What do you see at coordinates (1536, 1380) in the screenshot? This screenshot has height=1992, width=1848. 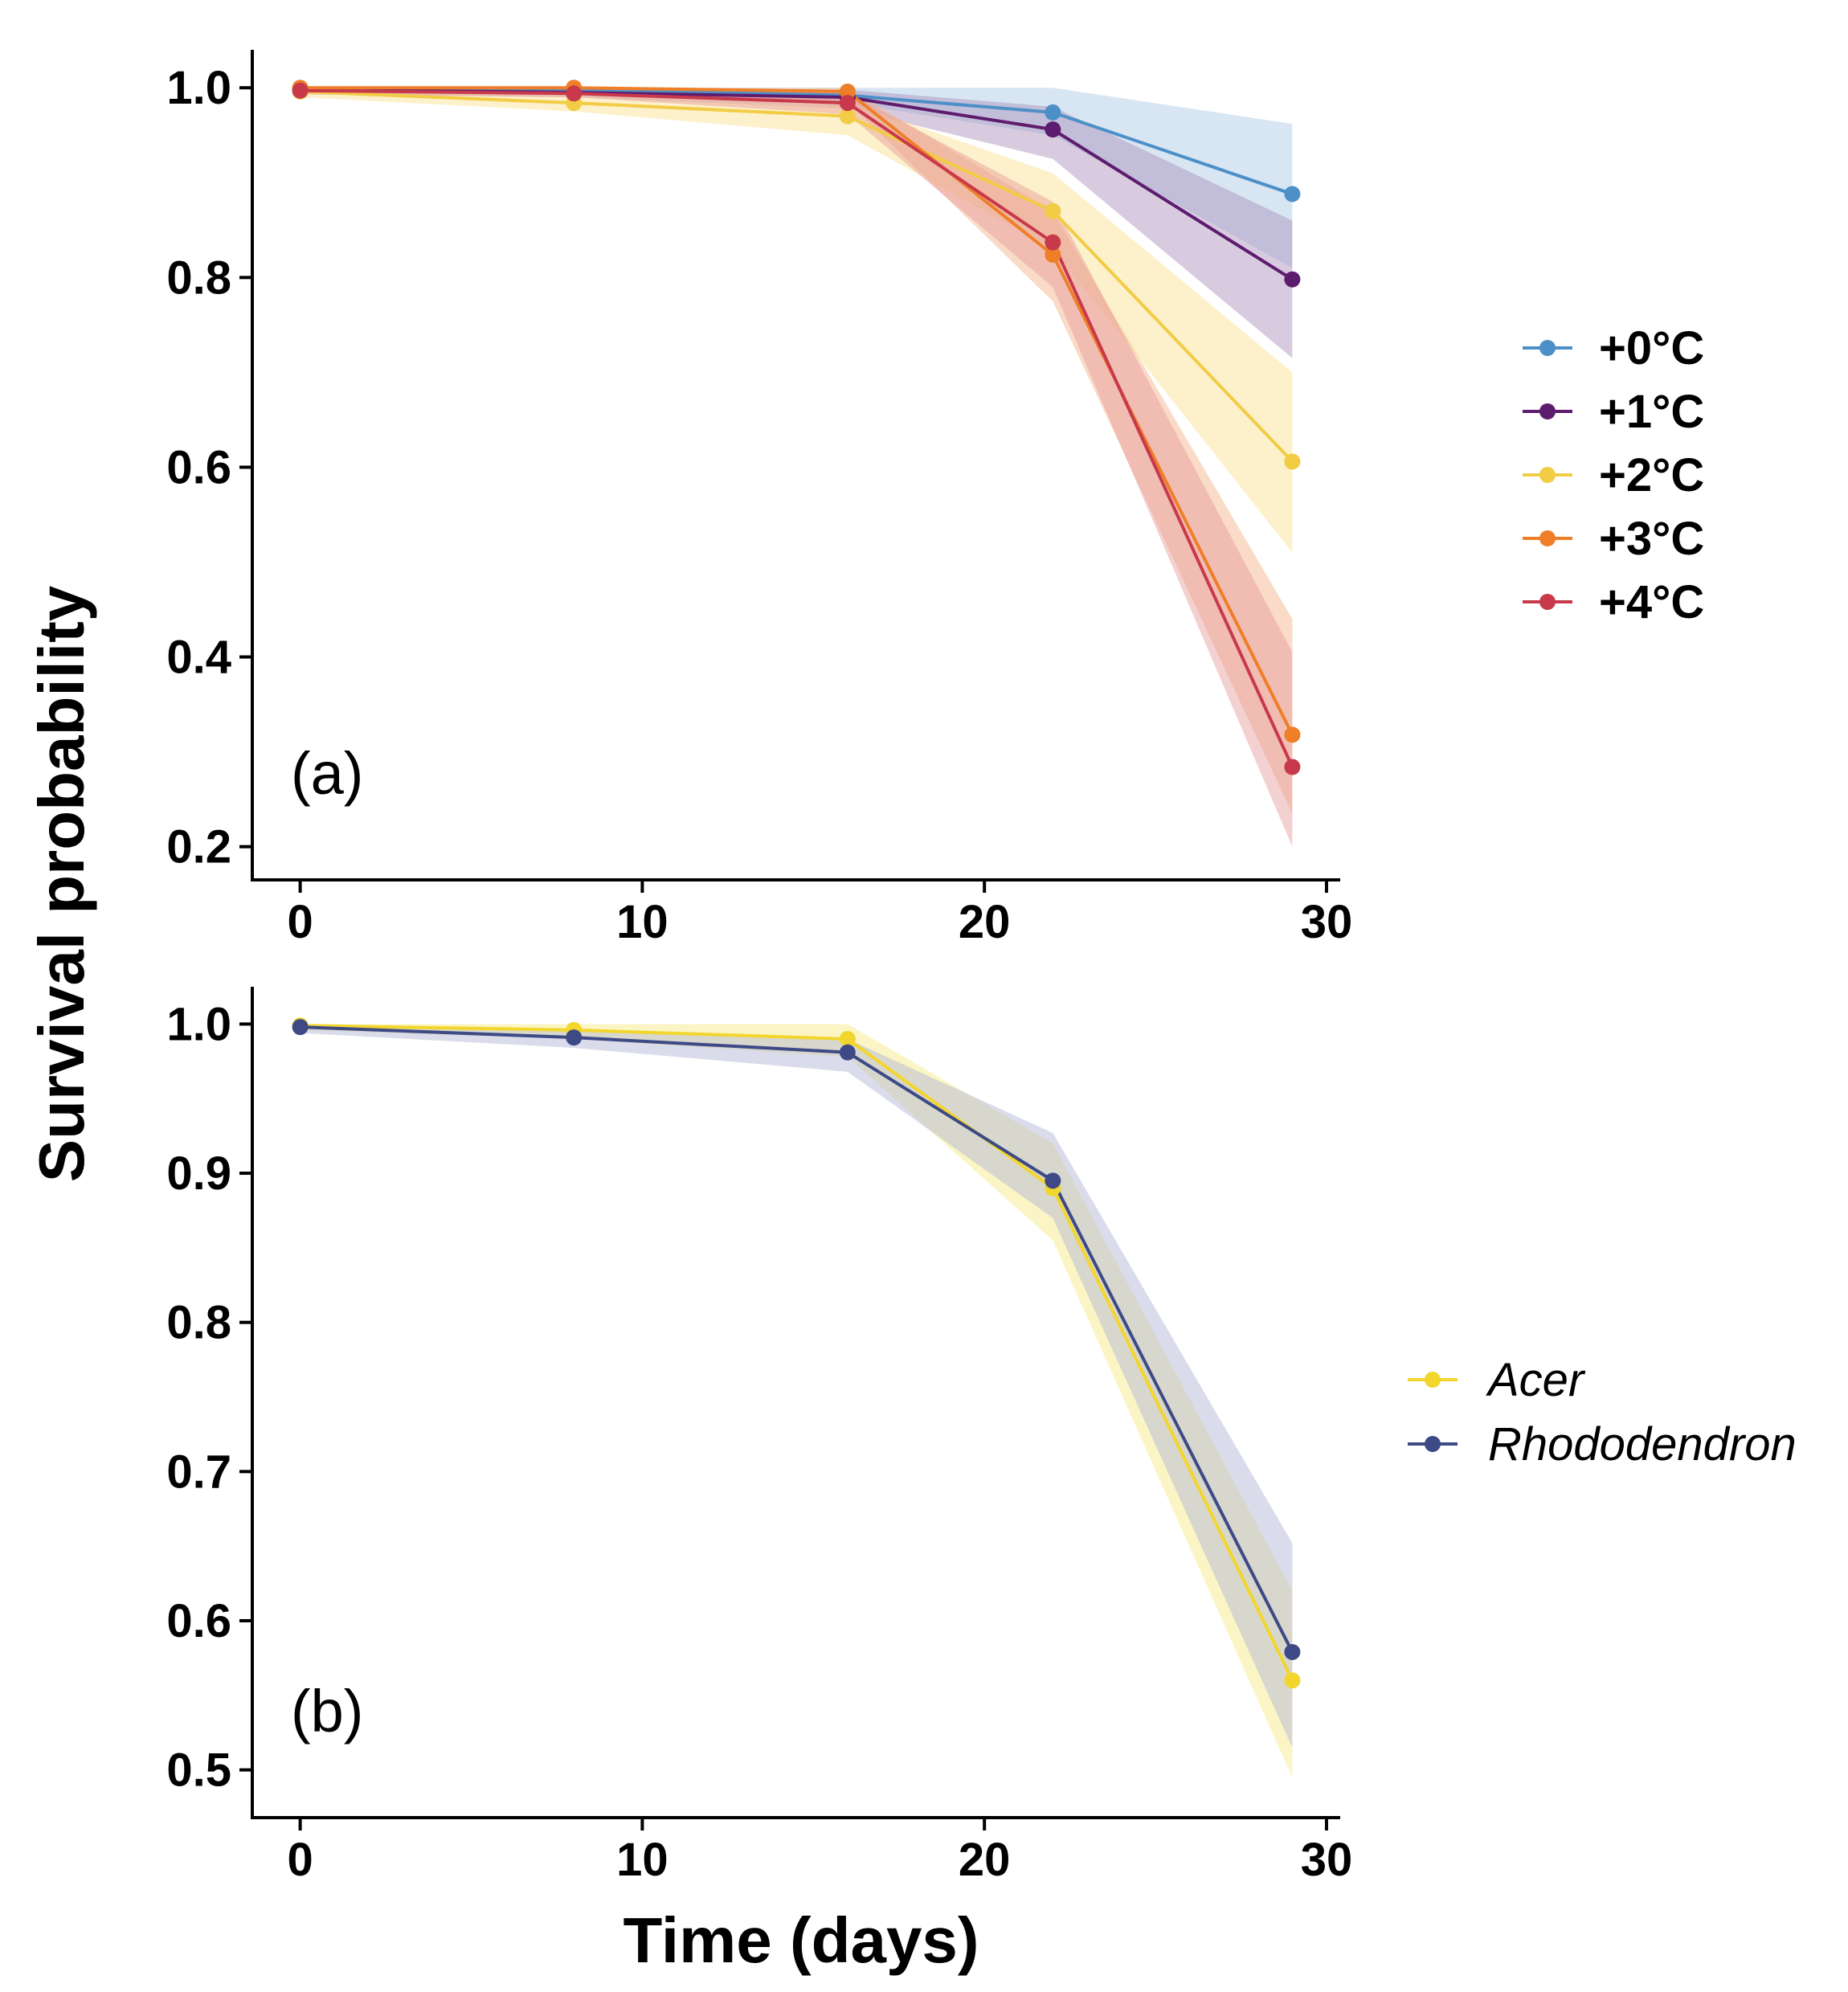 I see `legend-label: Acer` at bounding box center [1536, 1380].